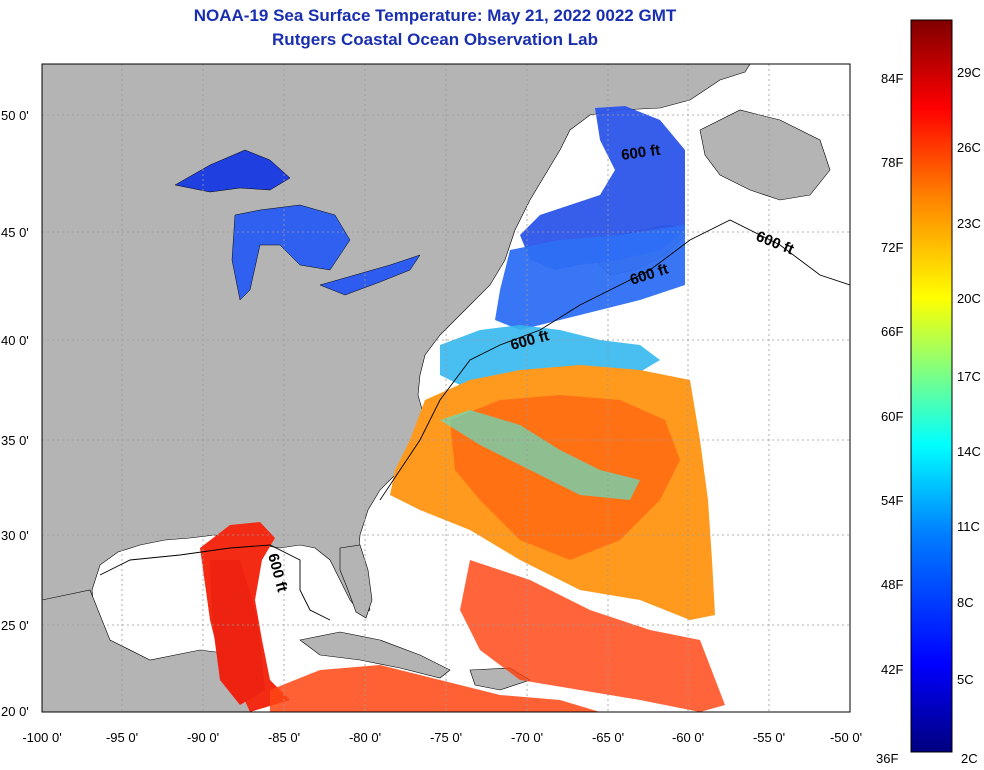 The image size is (984, 770). I want to click on sst-cool-filament, so click(540, 455).